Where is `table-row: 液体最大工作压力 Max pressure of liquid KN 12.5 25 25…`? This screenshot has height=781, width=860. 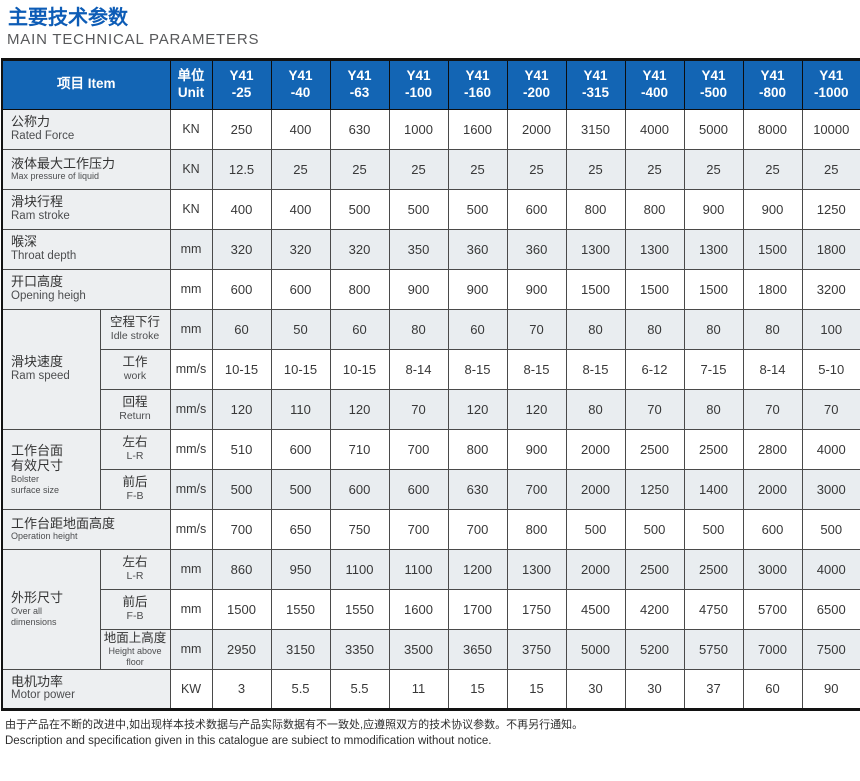
table-row: 液体最大工作压力 Max pressure of liquid KN 12.5 25 25… is located at coordinates (430, 169).